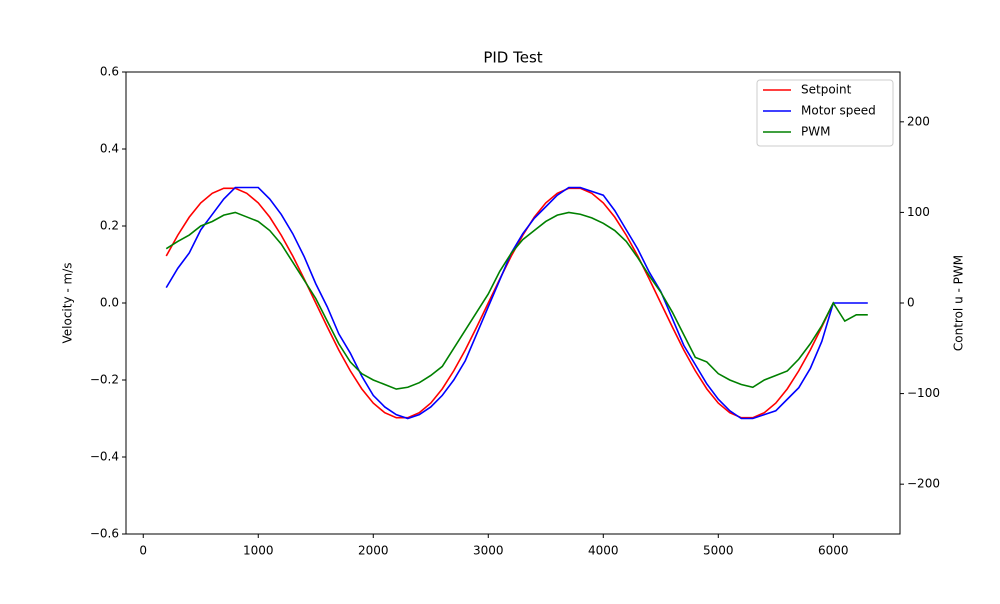 Image resolution: width=1000 pixels, height=604 pixels. What do you see at coordinates (918, 212) in the screenshot?
I see `y2-tick-label: 100` at bounding box center [918, 212].